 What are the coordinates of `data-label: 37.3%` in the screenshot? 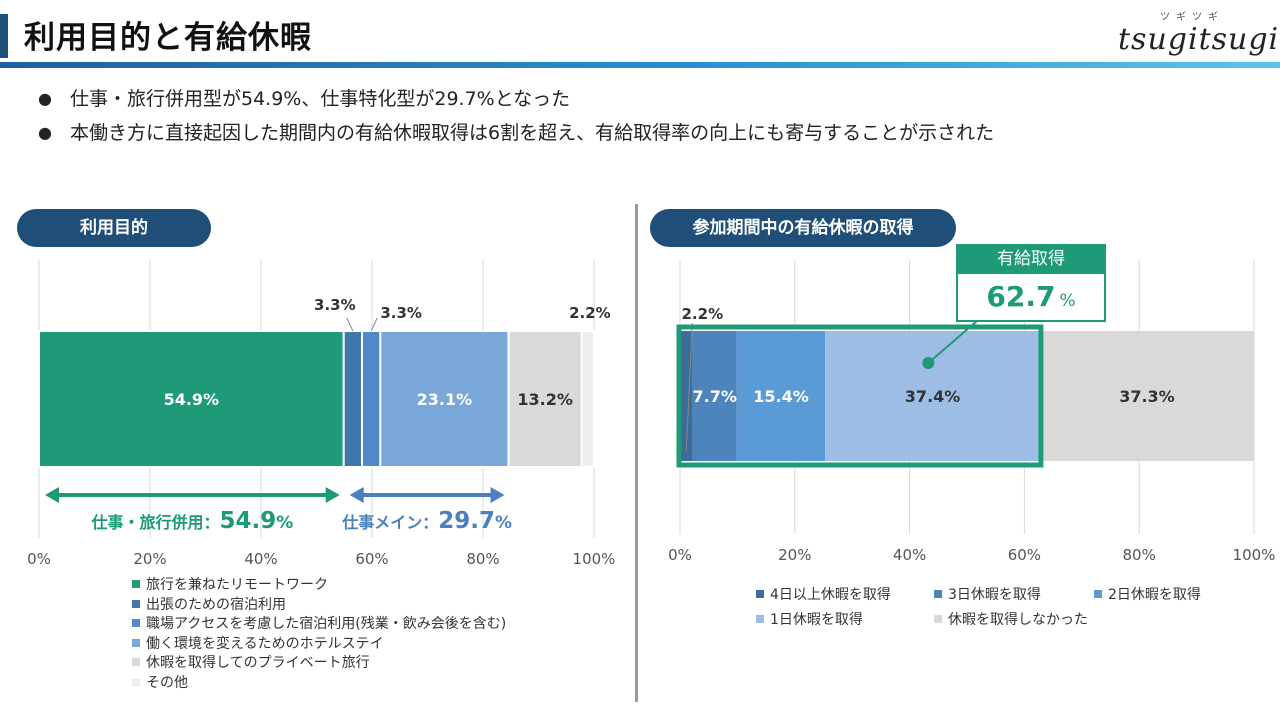 It's located at (1147, 396).